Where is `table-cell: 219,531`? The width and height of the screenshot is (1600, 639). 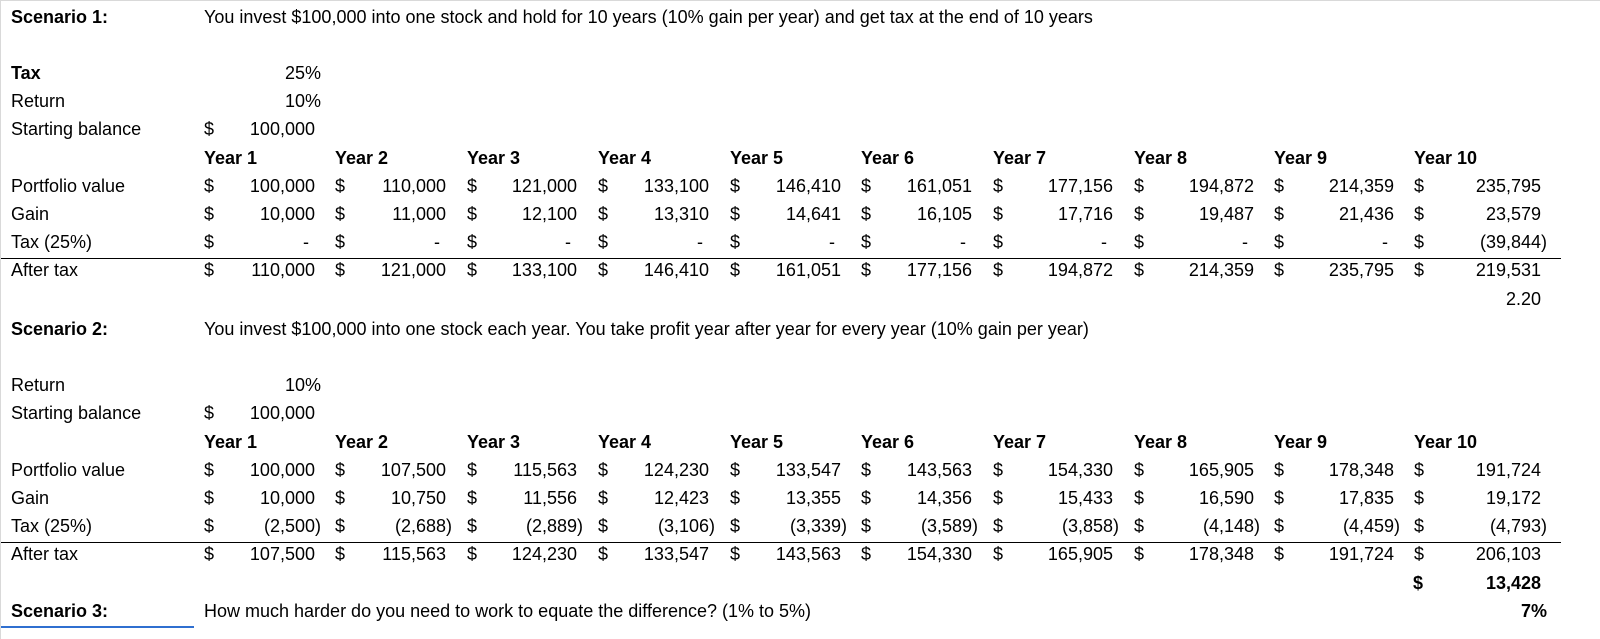
table-cell: 219,531 is located at coordinates (1508, 270).